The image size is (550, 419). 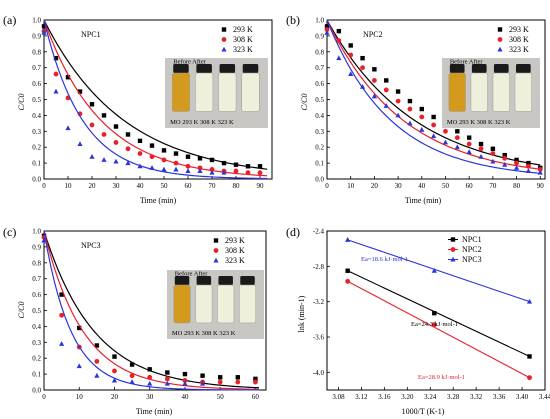 I want to click on panel-d-letter: (d), so click(x=293, y=232).